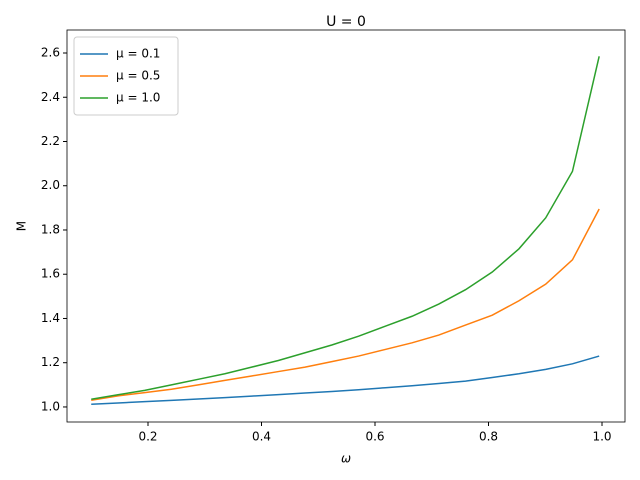  What do you see at coordinates (50, 141) in the screenshot?
I see `y-tick-label: 2.2` at bounding box center [50, 141].